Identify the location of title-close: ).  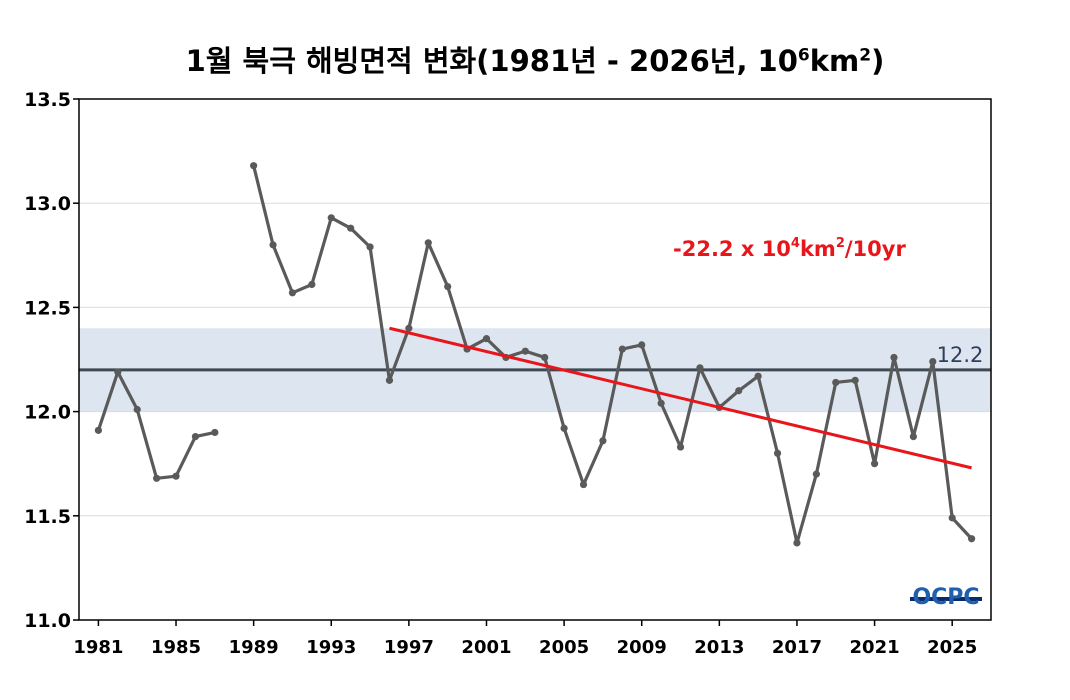
(878, 61).